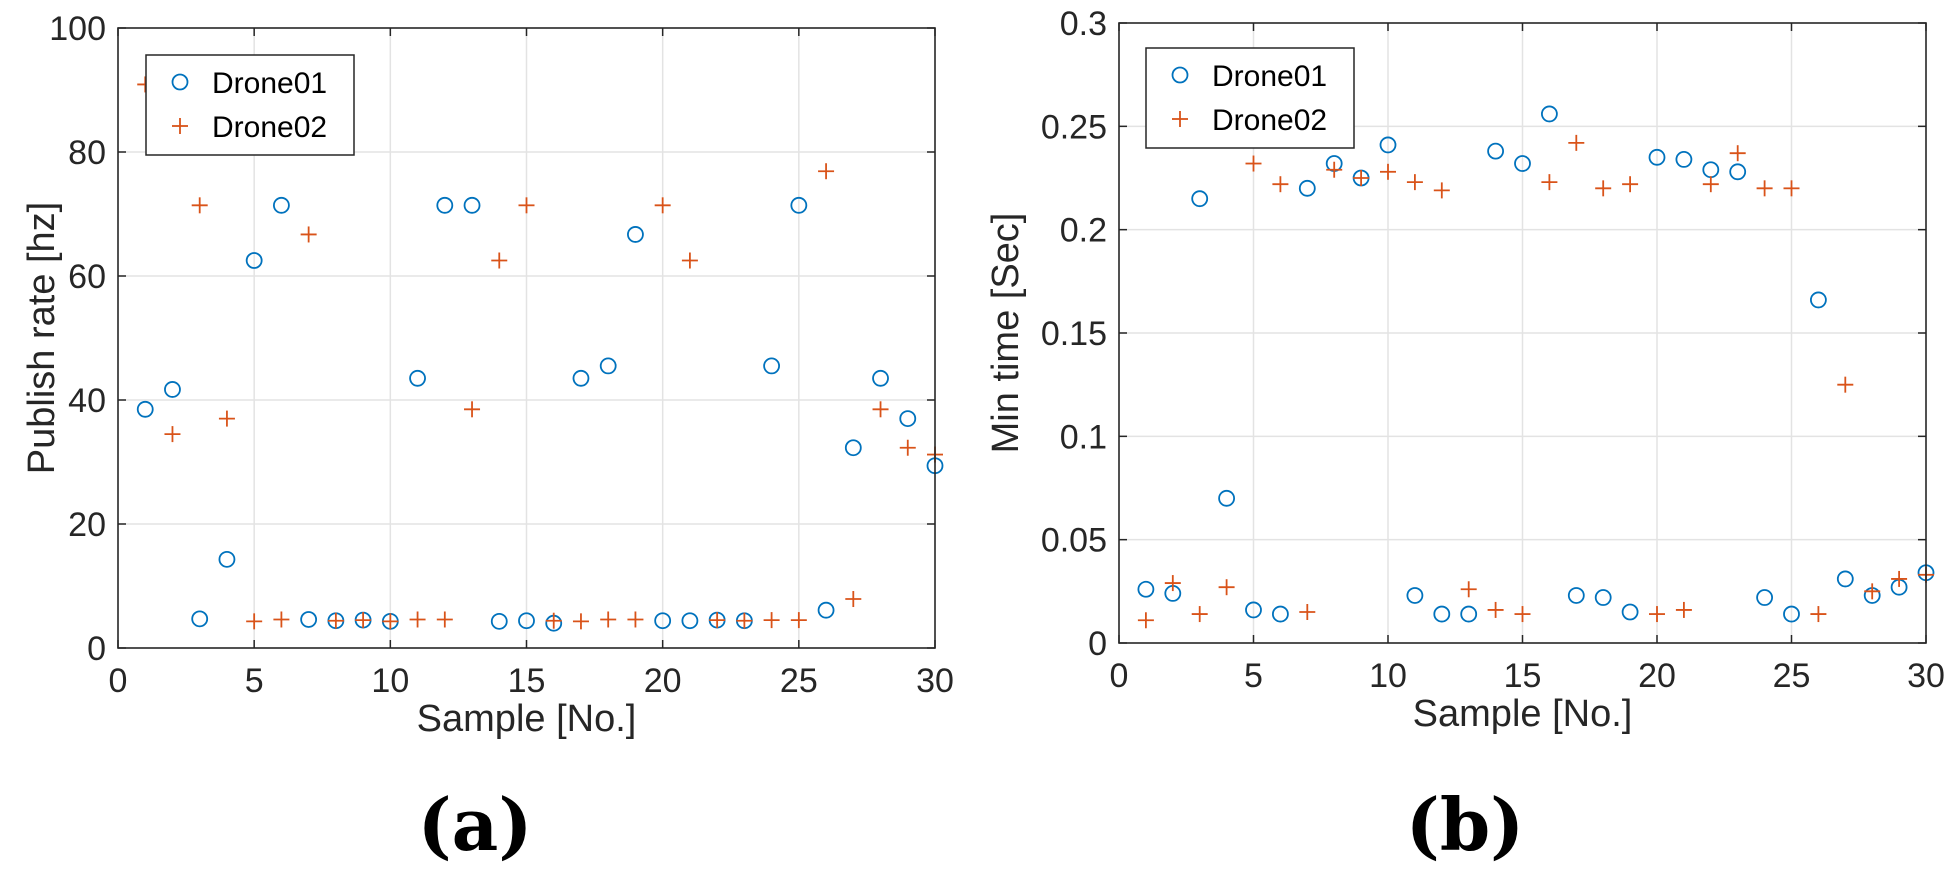  What do you see at coordinates (1253, 676) in the screenshot?
I see `chart-b-x-tick-label: 5` at bounding box center [1253, 676].